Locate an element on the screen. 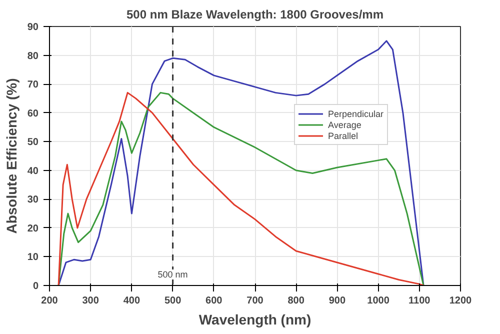 The width and height of the screenshot is (500, 334). y-tick-label: 70 is located at coordinates (33, 85).